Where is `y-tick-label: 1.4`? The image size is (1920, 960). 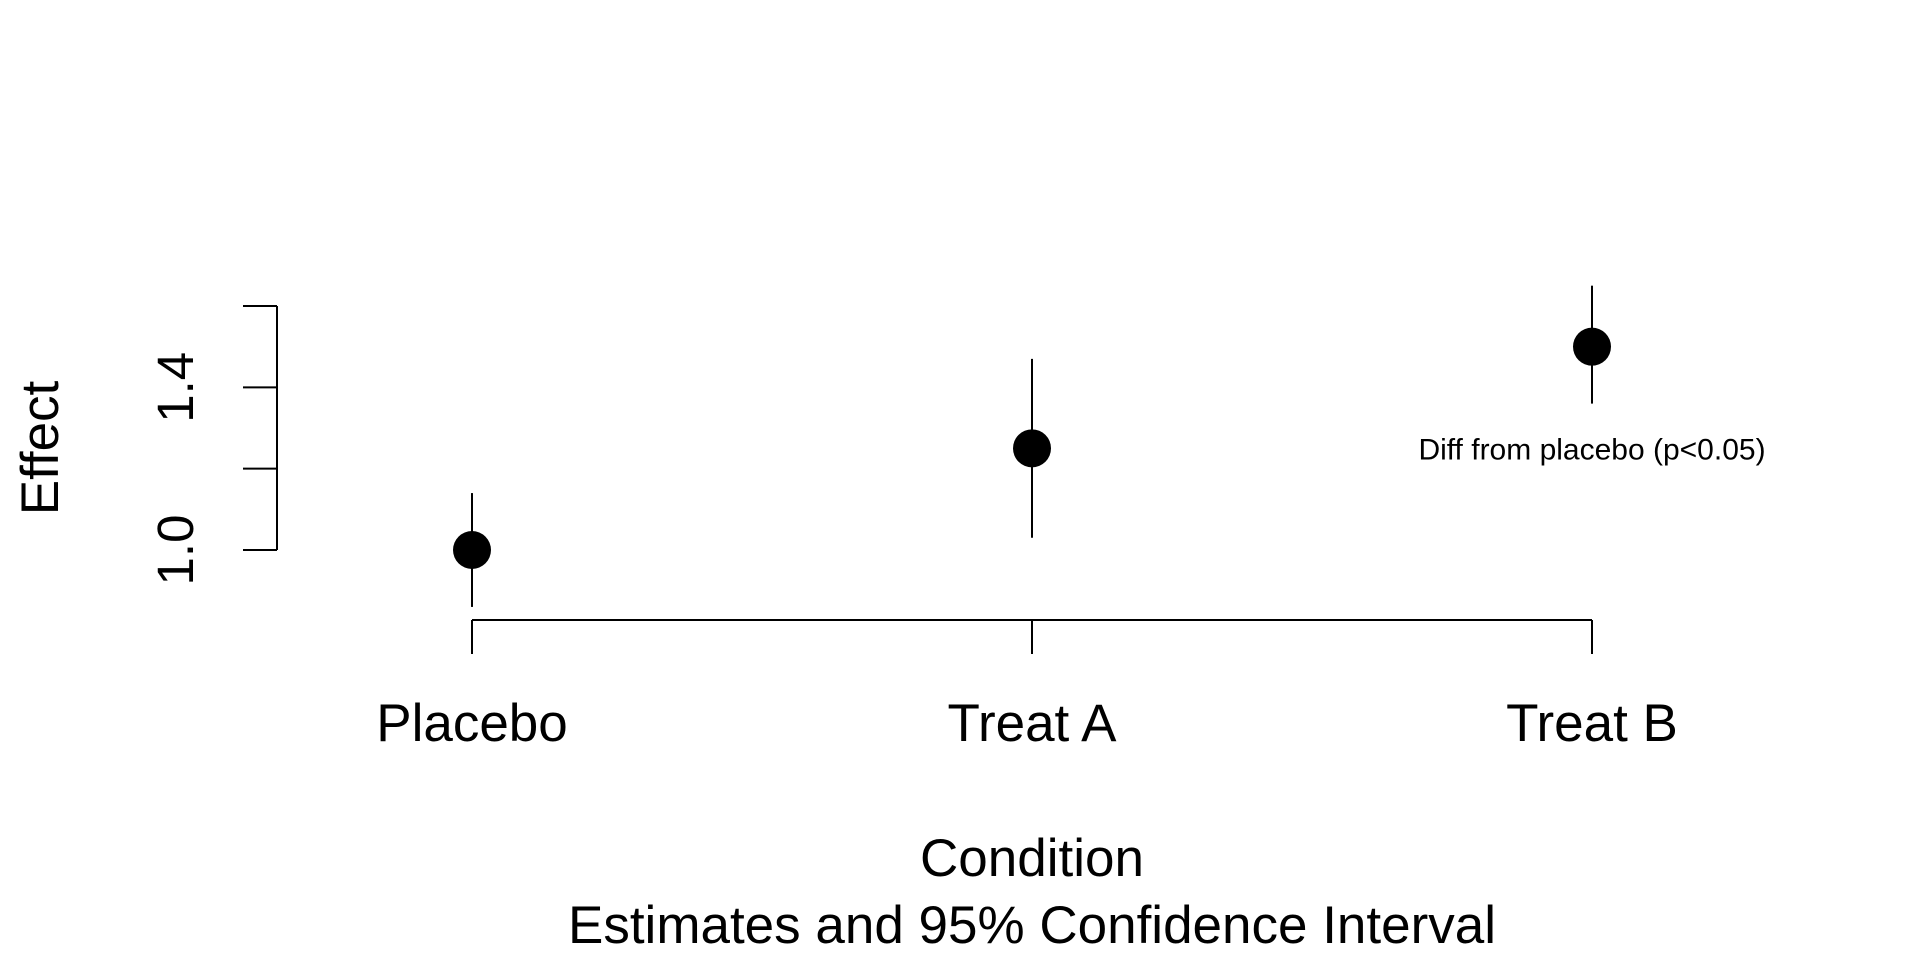 y-tick-label: 1.4 is located at coordinates (175, 387).